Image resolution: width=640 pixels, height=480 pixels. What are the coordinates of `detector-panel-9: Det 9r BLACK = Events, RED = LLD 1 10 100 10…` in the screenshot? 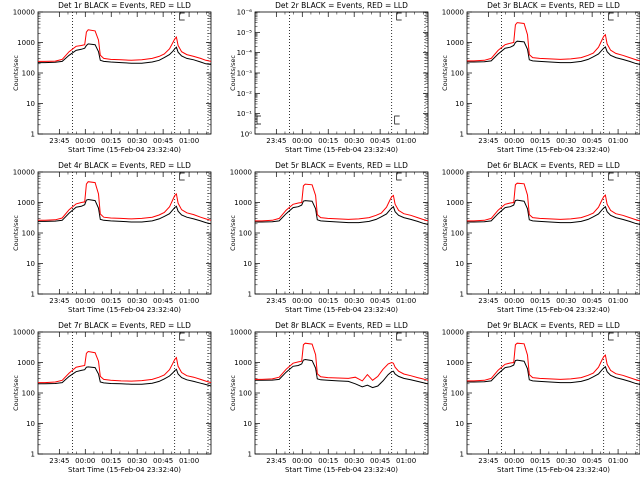 It's located at (540, 397).